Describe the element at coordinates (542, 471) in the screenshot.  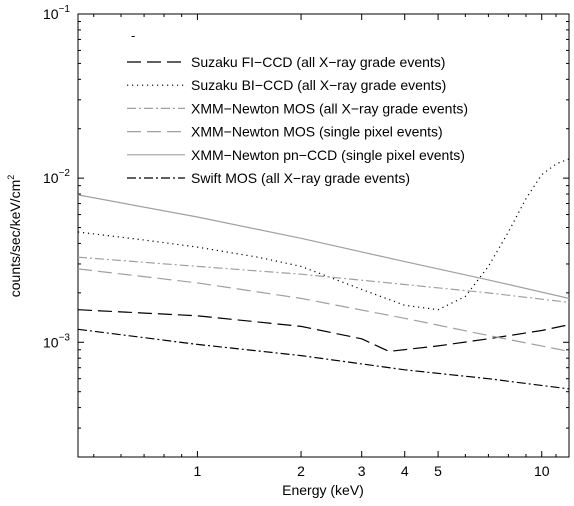
I see `x-tick-label: 10` at that location.